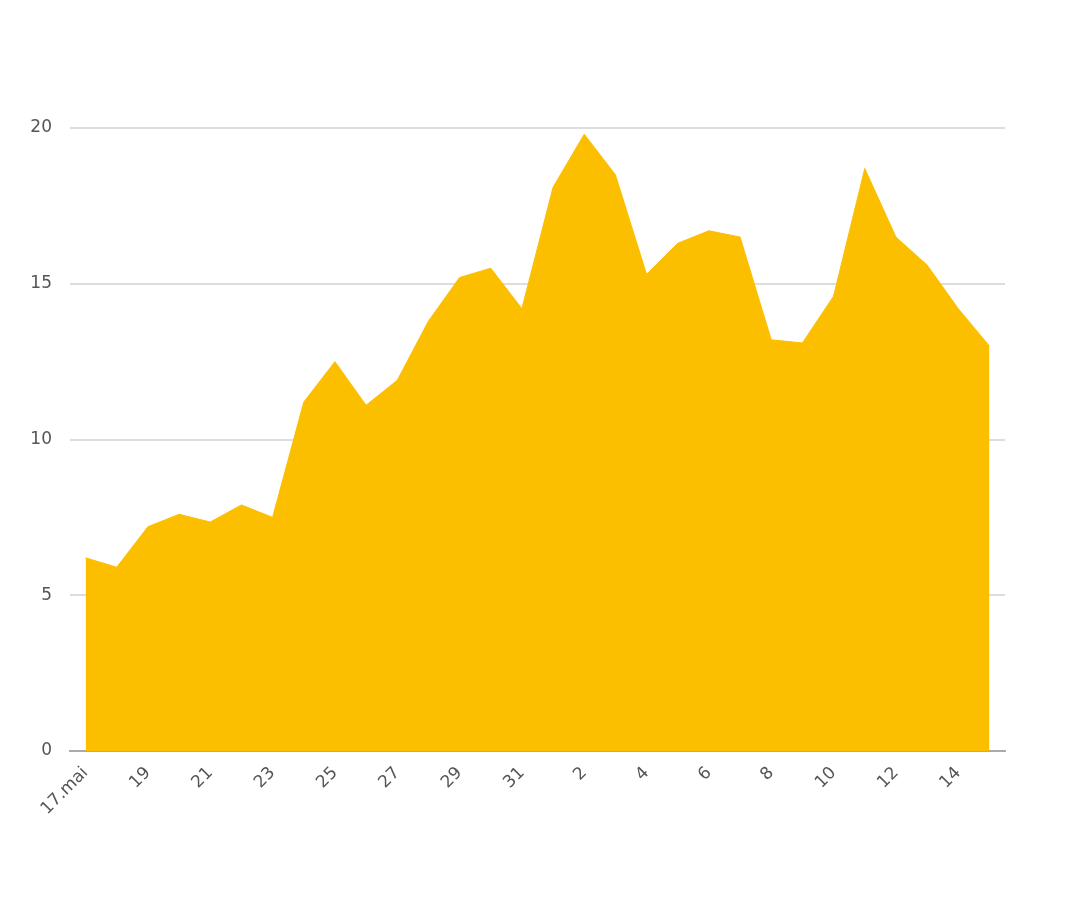 The height and width of the screenshot is (900, 1080). Describe the element at coordinates (887, 777) in the screenshot. I see `x-tick-label: 12` at that location.